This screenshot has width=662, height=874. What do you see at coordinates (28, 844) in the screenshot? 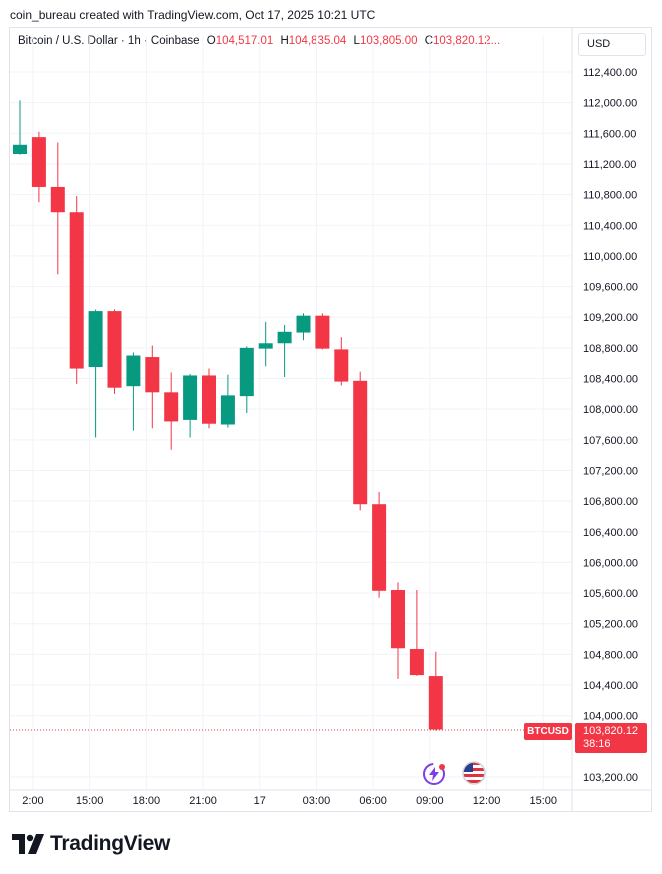
I see `tradingview-logo-icon` at bounding box center [28, 844].